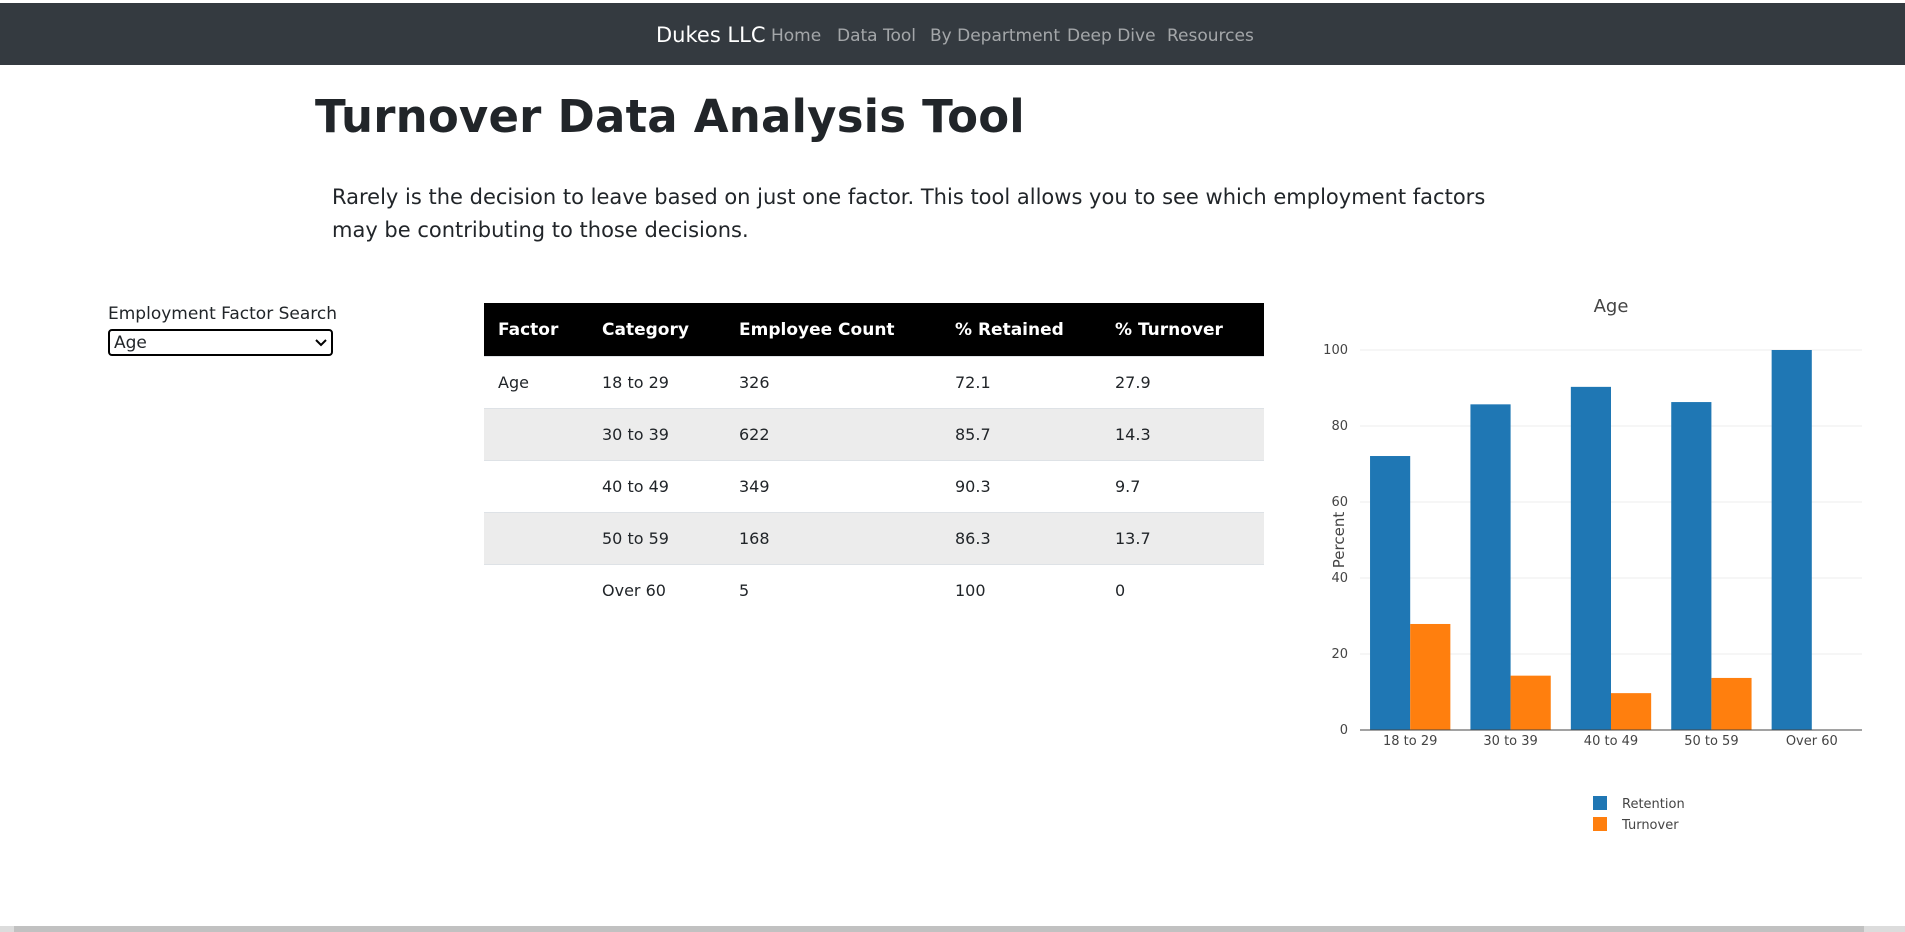  What do you see at coordinates (1653, 804) in the screenshot?
I see `legend-label-retention: Retention` at bounding box center [1653, 804].